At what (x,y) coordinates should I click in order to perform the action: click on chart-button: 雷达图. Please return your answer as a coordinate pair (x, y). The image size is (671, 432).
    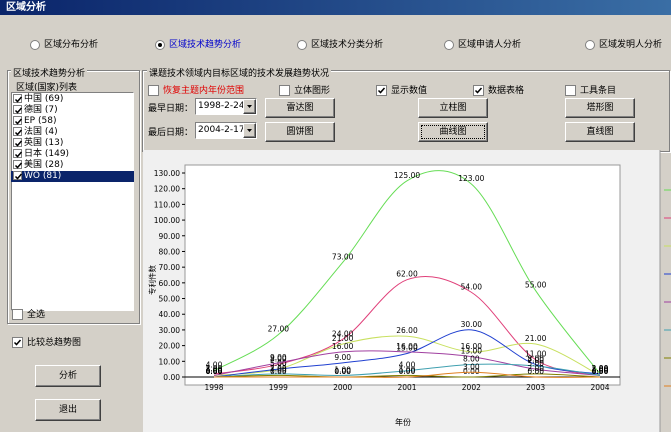
    Looking at the image, I should click on (300, 108).